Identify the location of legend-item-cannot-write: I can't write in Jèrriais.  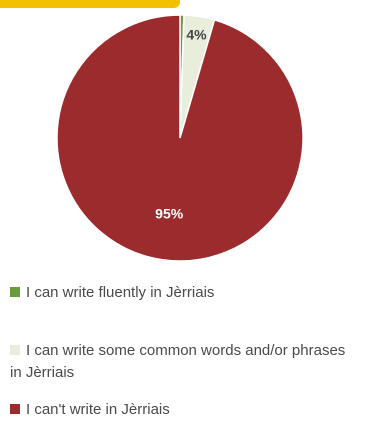
(90, 410).